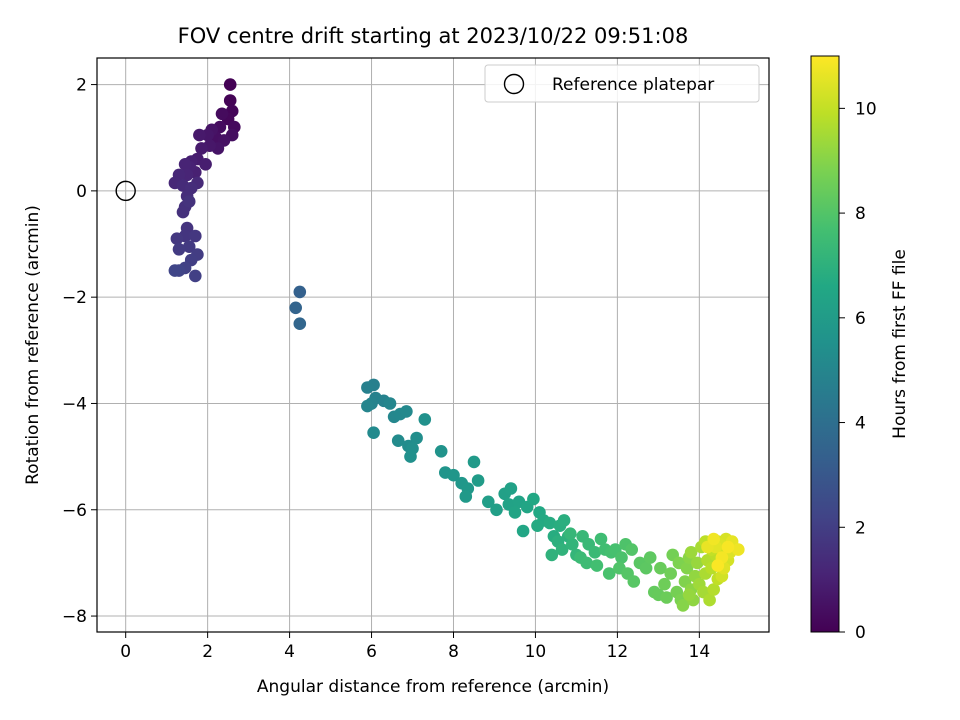 The width and height of the screenshot is (960, 720). I want to click on x-tick-label: 4, so click(289, 652).